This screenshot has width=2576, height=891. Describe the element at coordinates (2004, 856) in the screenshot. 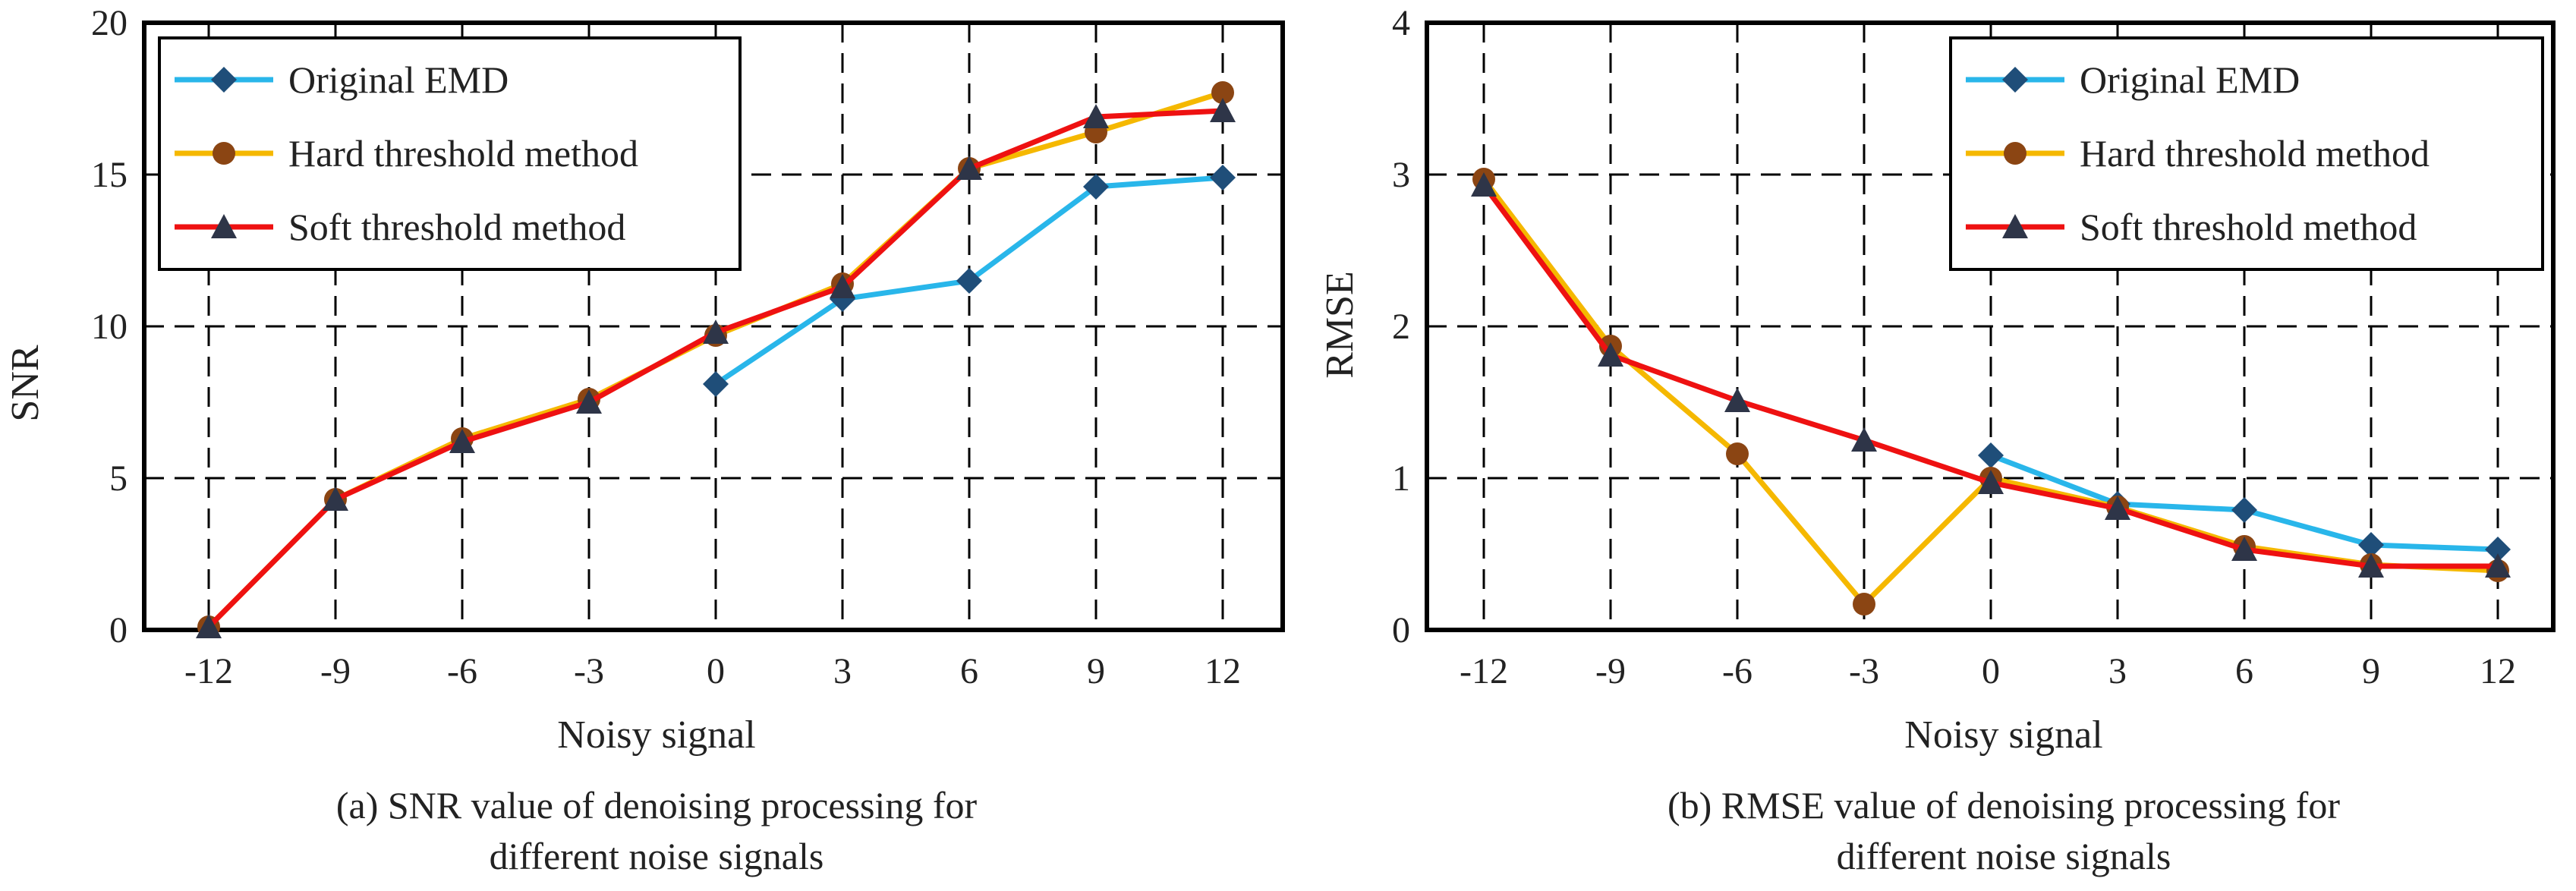

I see `chart-b-caption-line2: different noise signals` at that location.